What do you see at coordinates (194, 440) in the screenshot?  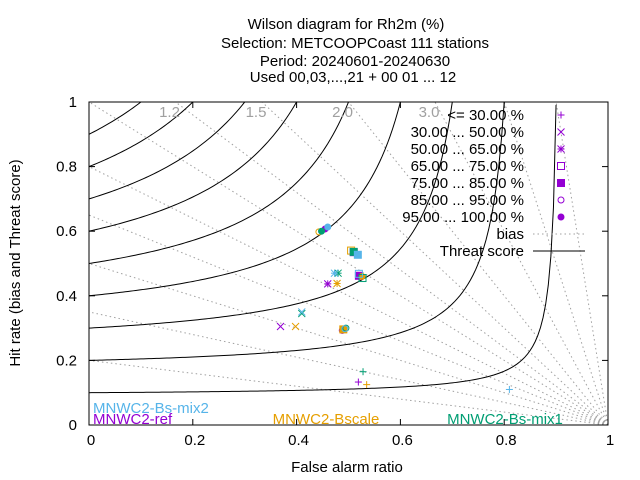 I see `x-tick-label: 0.2` at bounding box center [194, 440].